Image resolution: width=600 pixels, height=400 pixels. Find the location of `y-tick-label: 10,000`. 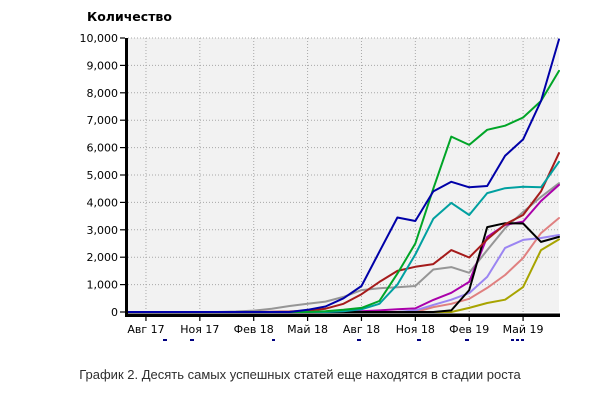

y-tick-label: 10,000 is located at coordinates (99, 38).